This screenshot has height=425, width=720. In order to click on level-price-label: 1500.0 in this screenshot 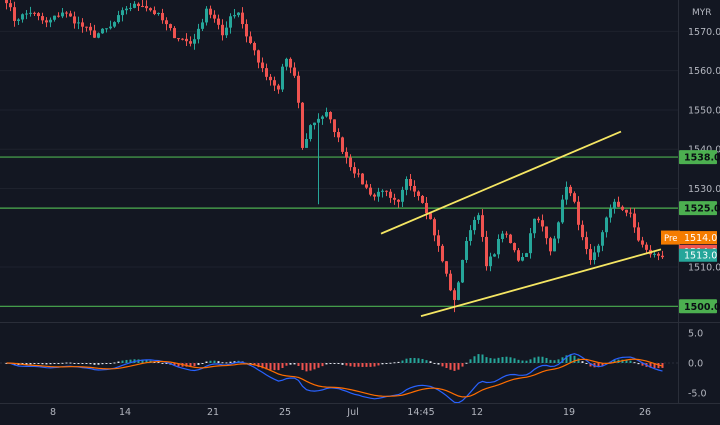, I will do `click(702, 307)`.